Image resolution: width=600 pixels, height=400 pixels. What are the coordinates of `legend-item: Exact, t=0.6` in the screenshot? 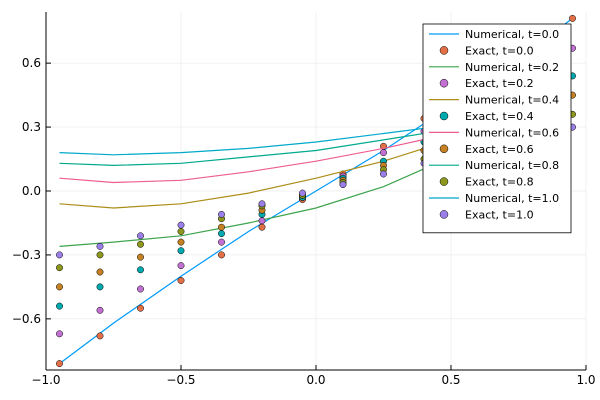 It's located at (486, 149).